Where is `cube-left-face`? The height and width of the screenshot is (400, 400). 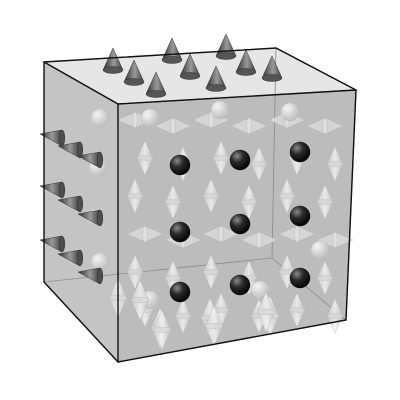
cube-left-face is located at coordinates (81, 212).